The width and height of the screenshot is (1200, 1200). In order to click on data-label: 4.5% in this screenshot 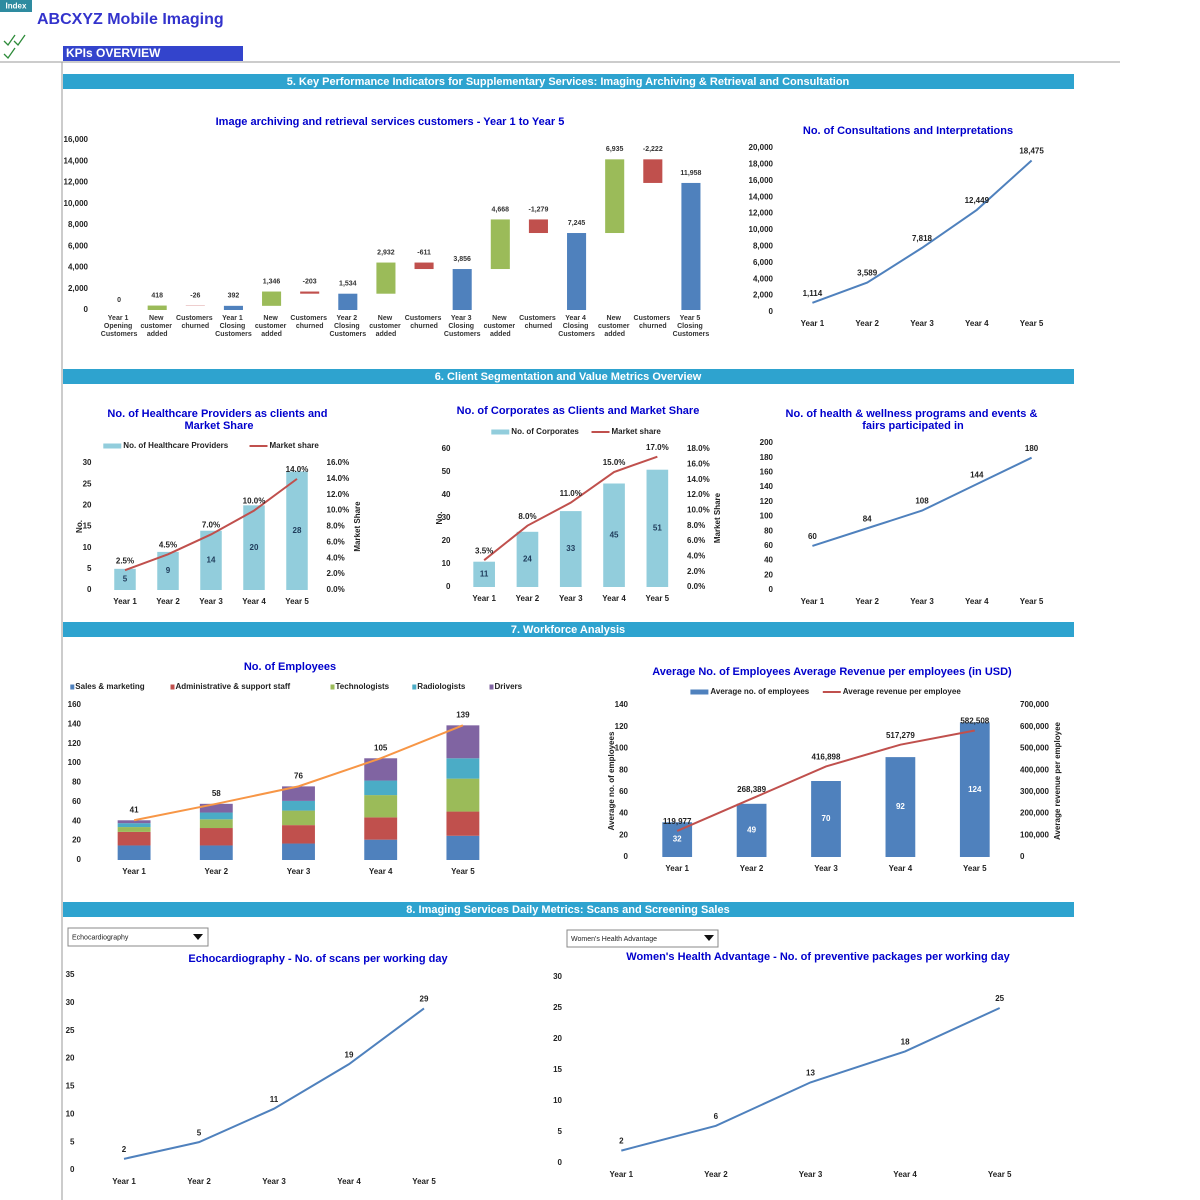, I will do `click(168, 544)`.